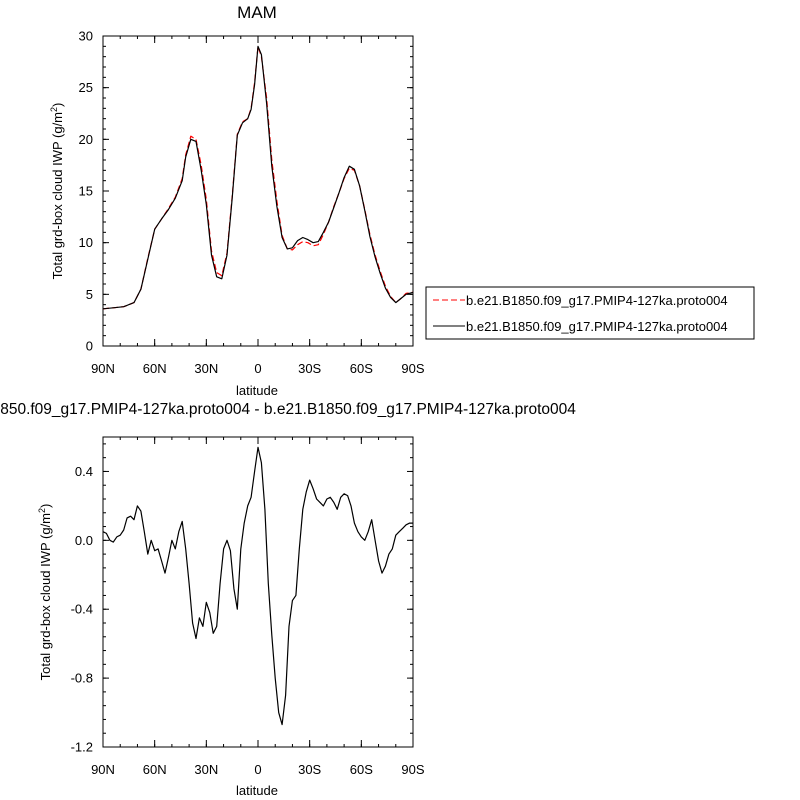  Describe the element at coordinates (84, 540) in the screenshot. I see `y-tick-label: 0.0` at that location.